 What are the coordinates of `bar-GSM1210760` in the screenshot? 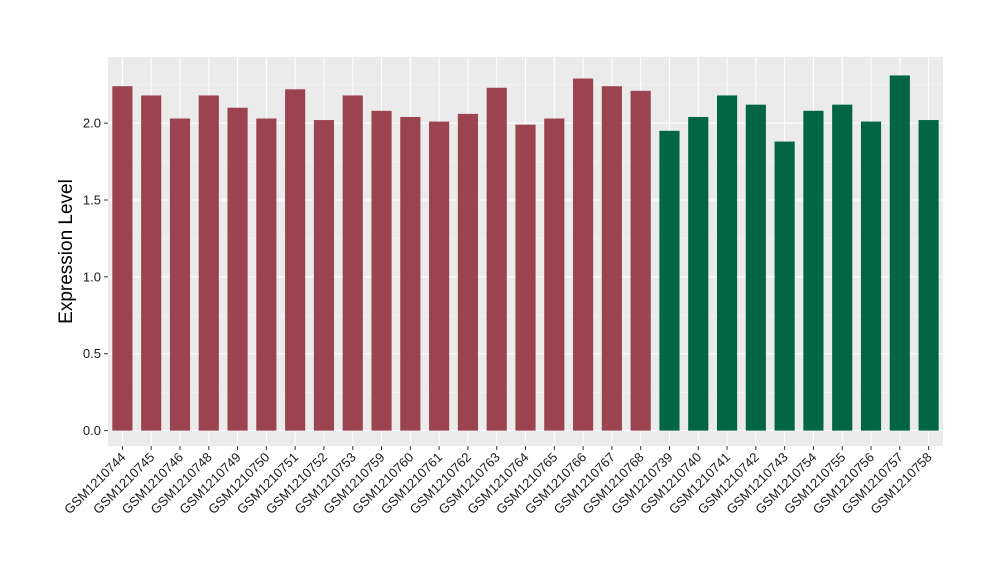 It's located at (410, 273).